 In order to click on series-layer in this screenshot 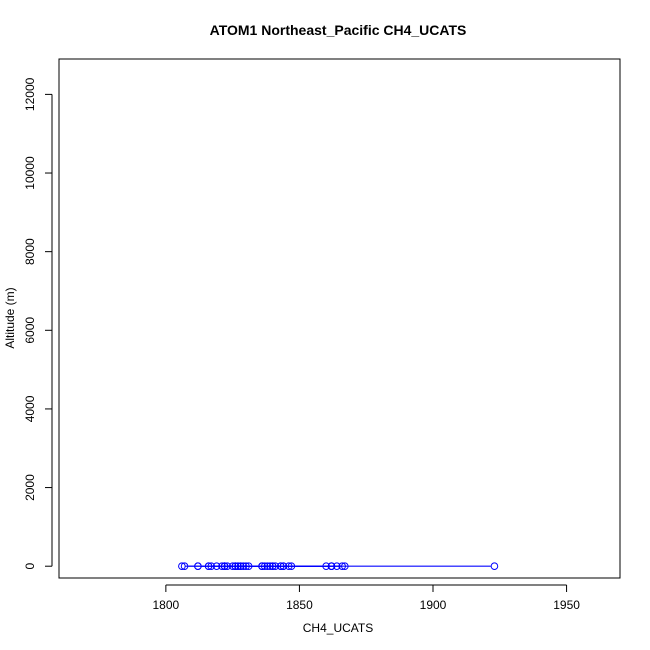, I will do `click(338, 566)`.